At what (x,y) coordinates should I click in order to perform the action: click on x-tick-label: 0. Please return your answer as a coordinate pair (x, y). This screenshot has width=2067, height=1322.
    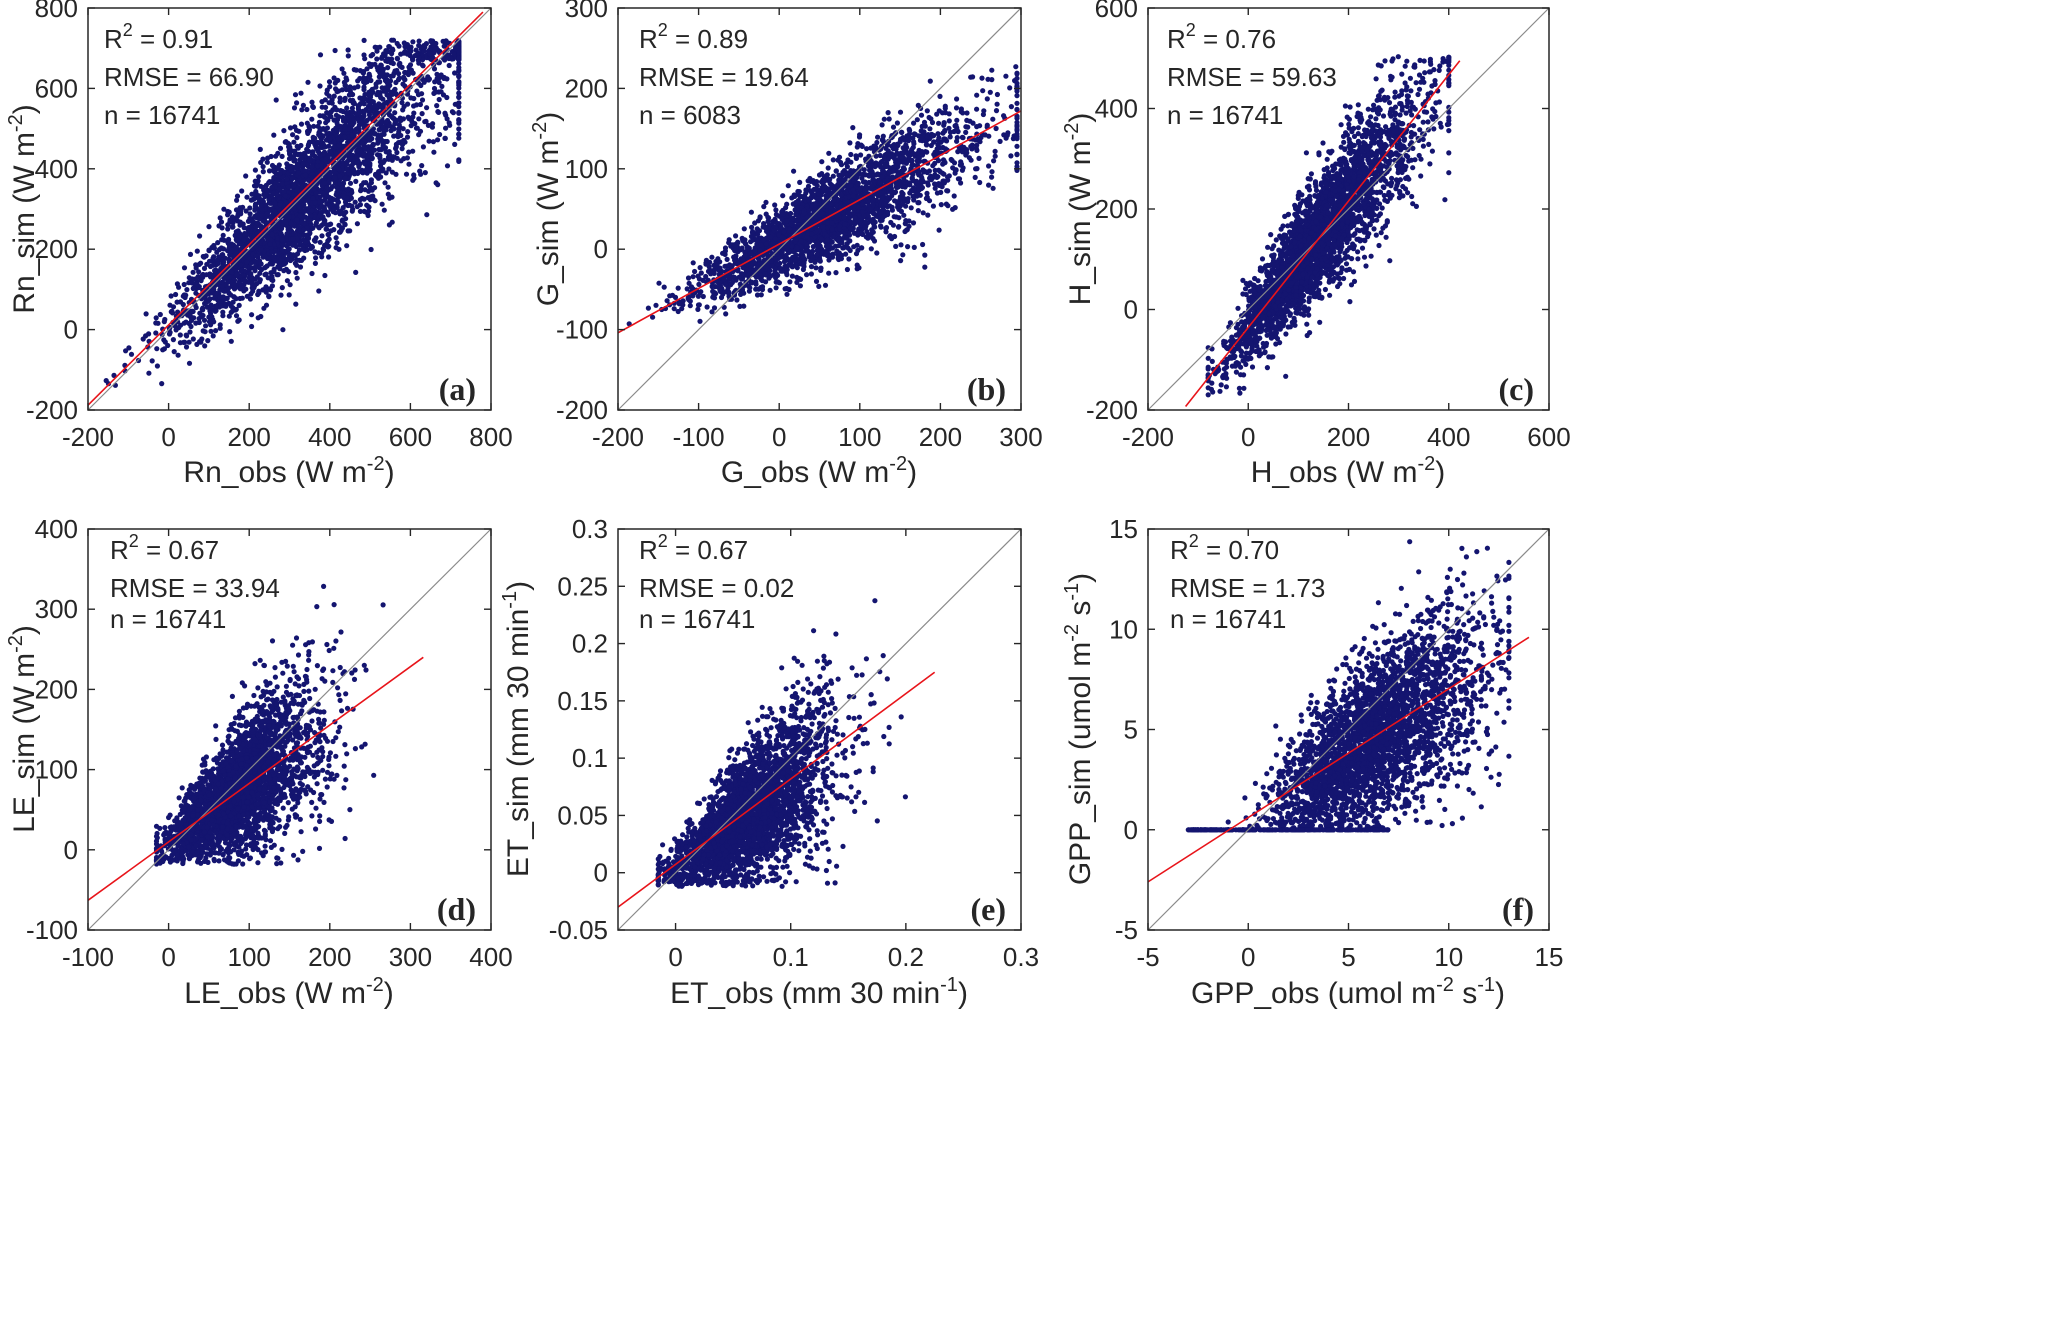
    Looking at the image, I should click on (168, 437).